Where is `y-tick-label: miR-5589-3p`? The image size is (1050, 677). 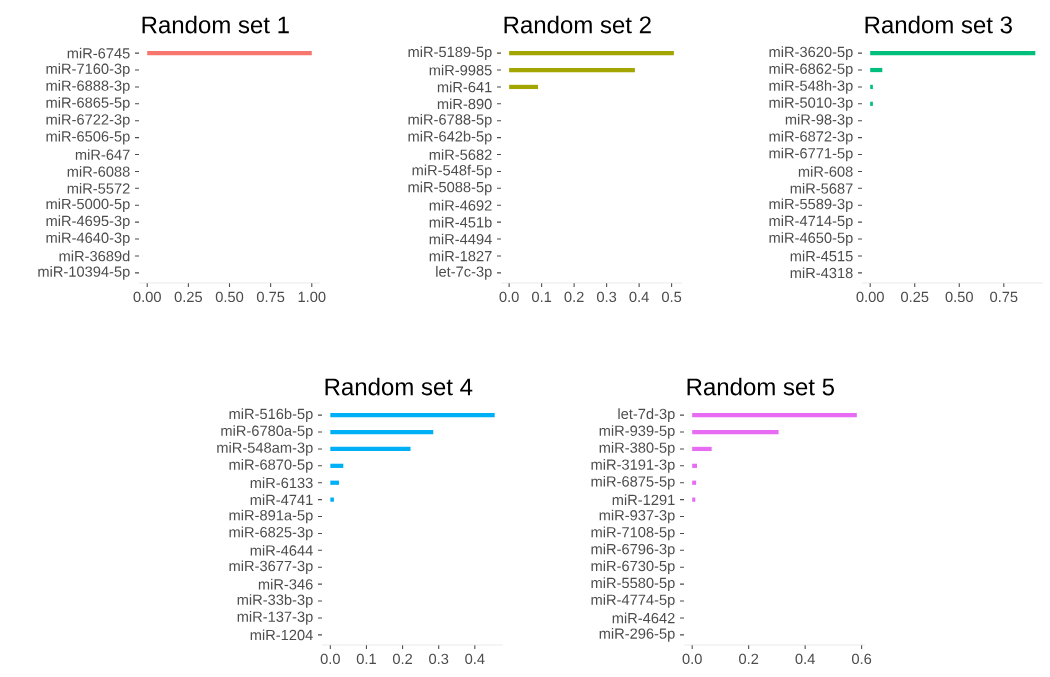
y-tick-label: miR-5589-3p is located at coordinates (811, 205).